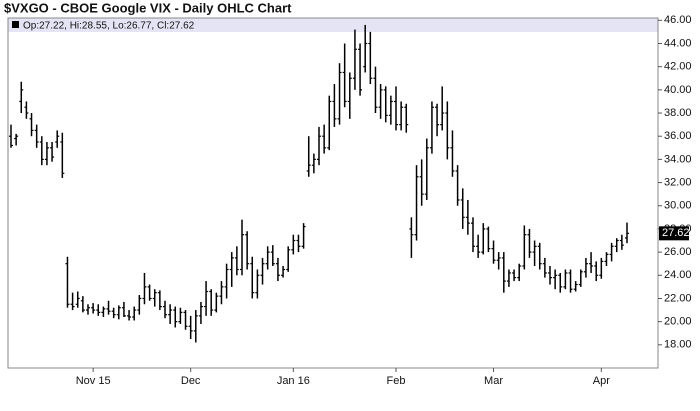  I want to click on x-tick-label: Dec, so click(191, 381).